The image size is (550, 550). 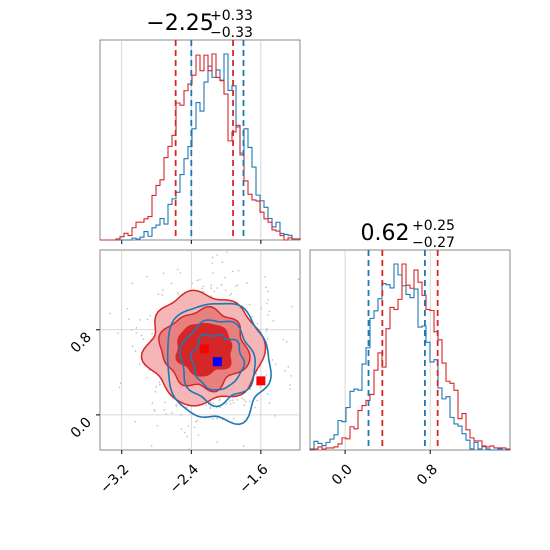 I want to click on hist2-frame, so click(x=410, y=350).